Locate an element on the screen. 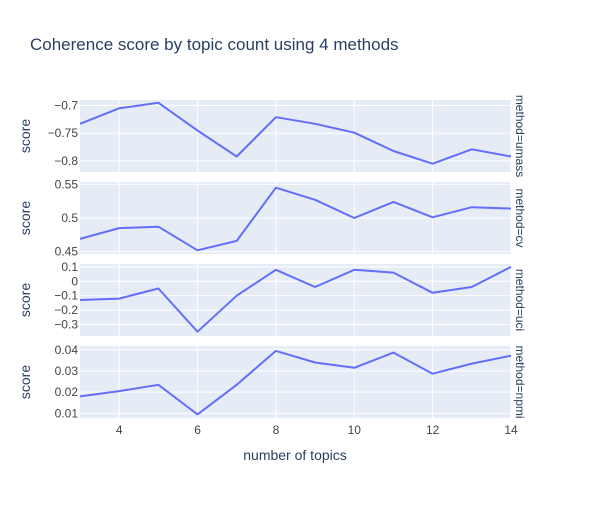 This screenshot has height=505, width=600. y-tick-label: −0.7 is located at coordinates (66, 106).